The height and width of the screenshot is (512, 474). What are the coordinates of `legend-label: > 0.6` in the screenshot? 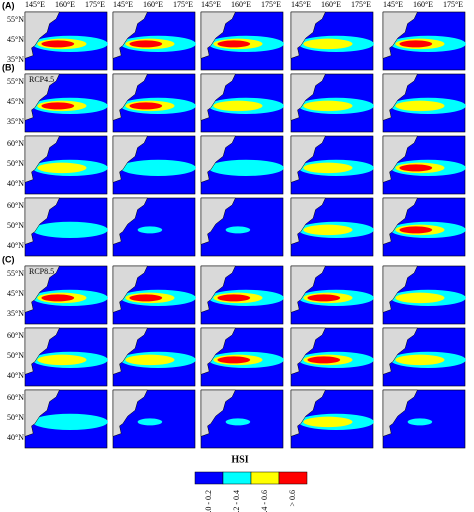 It's located at (292, 498).